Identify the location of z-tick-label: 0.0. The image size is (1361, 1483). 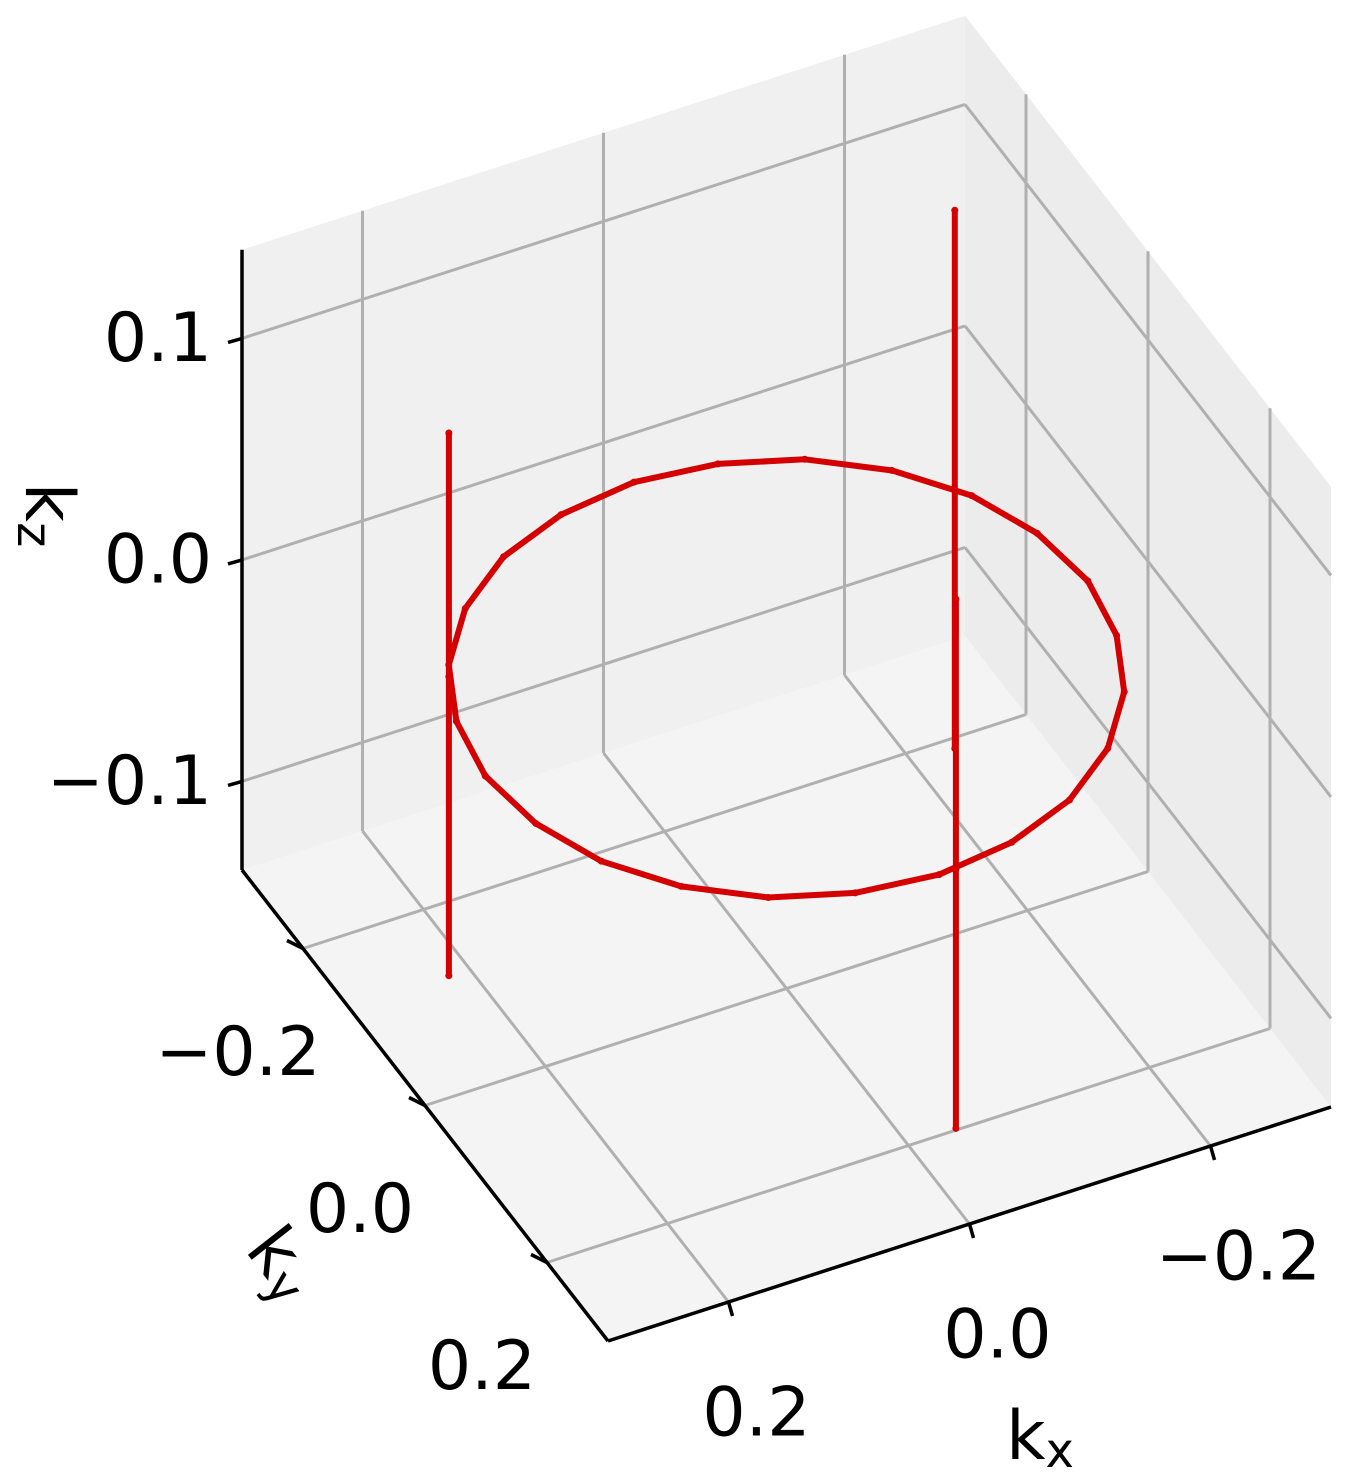
(158, 559).